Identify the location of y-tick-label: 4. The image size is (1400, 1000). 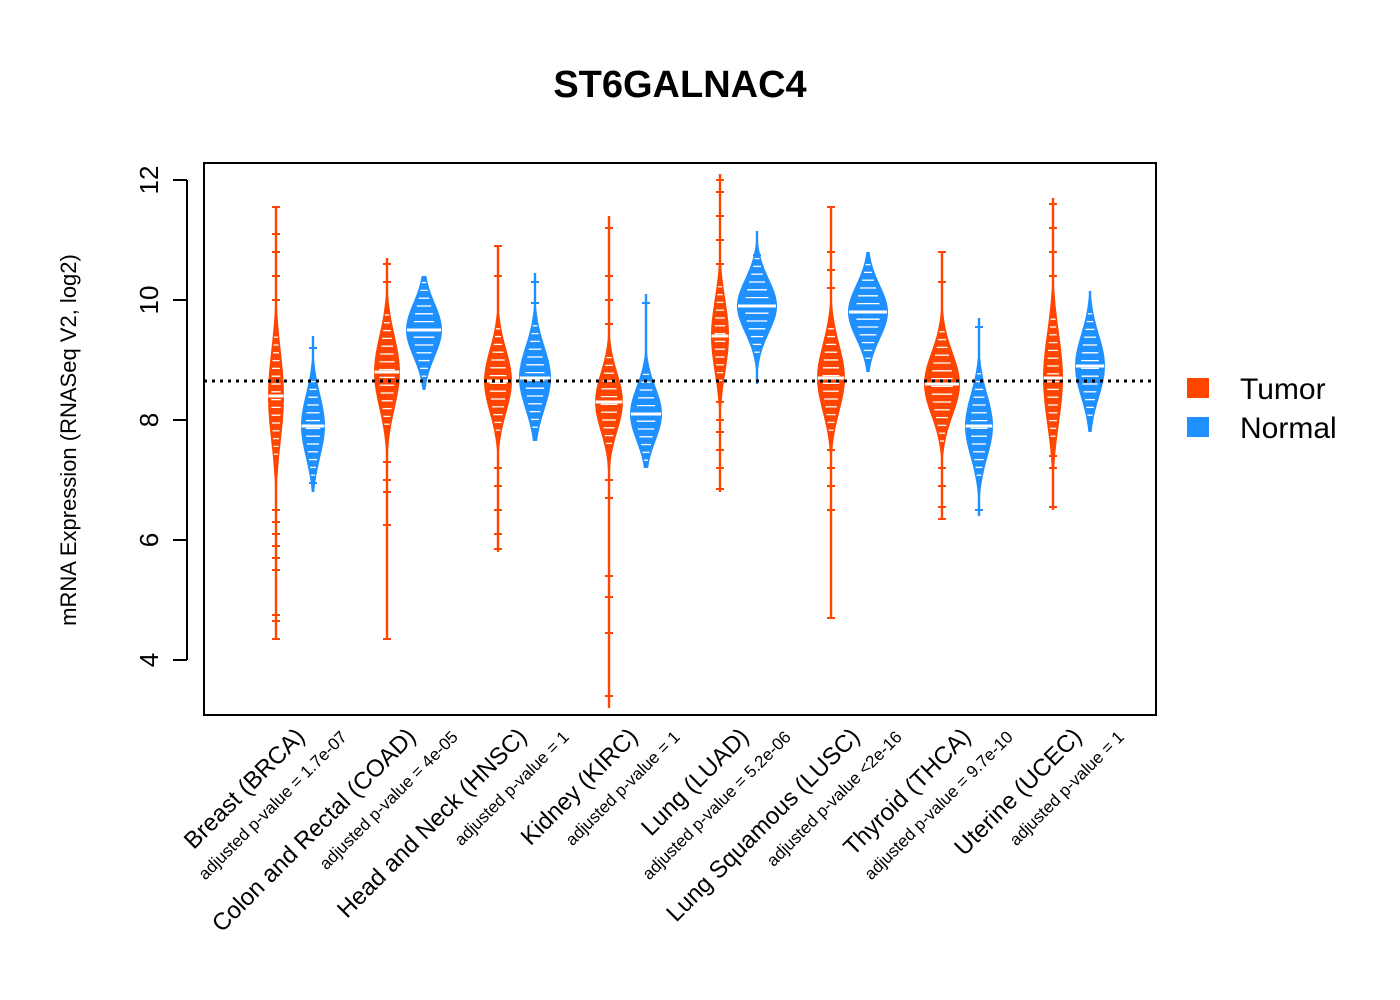
(149, 660).